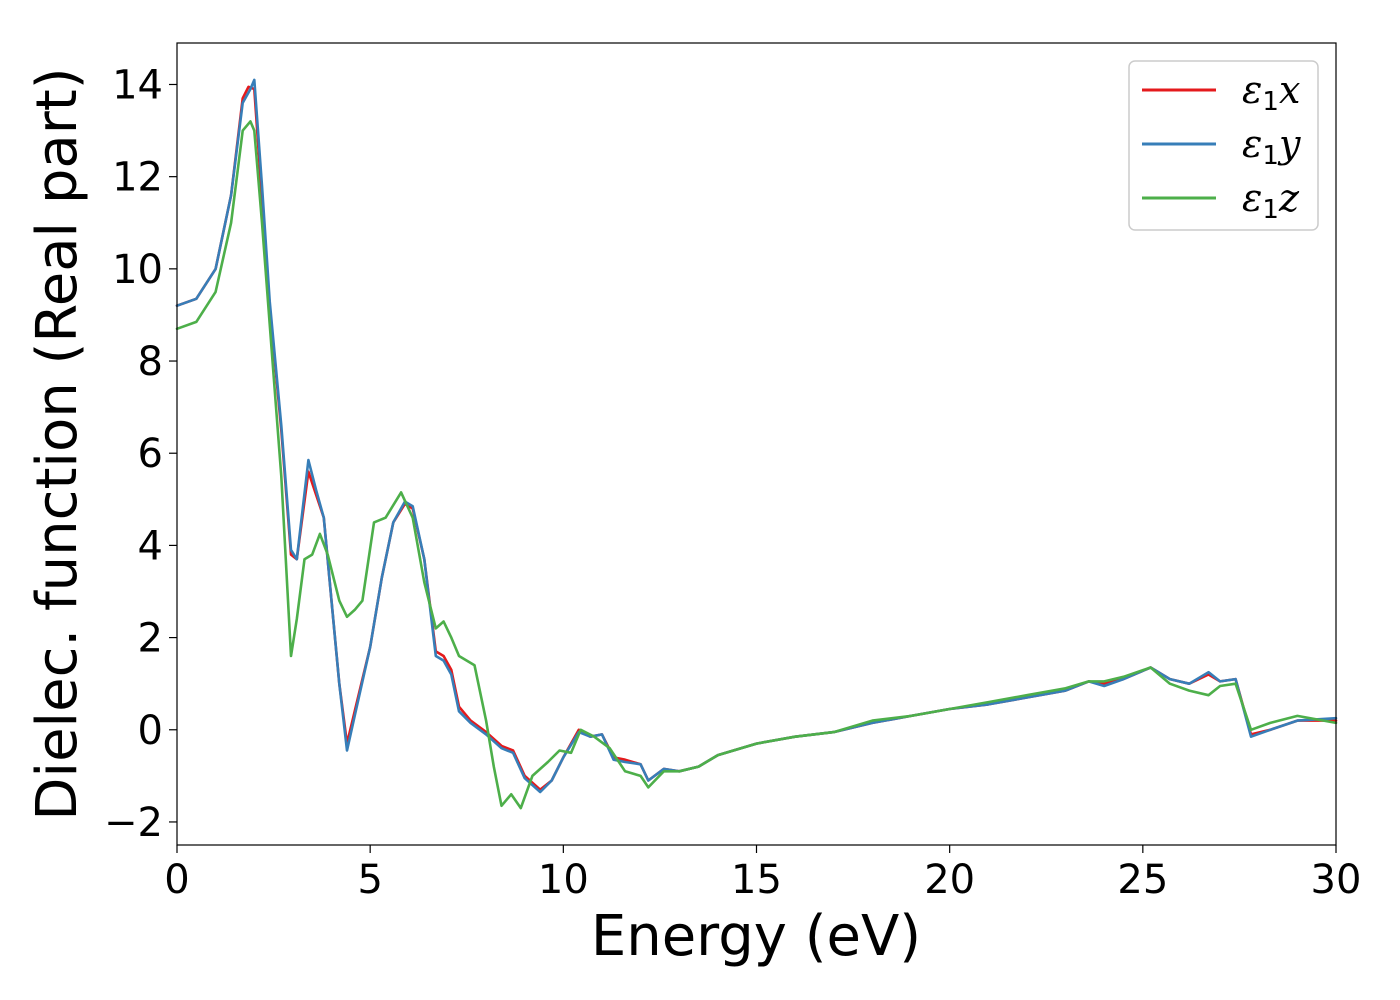  I want to click on legend: ε1x ε1y ε1z, so click(1223, 145).